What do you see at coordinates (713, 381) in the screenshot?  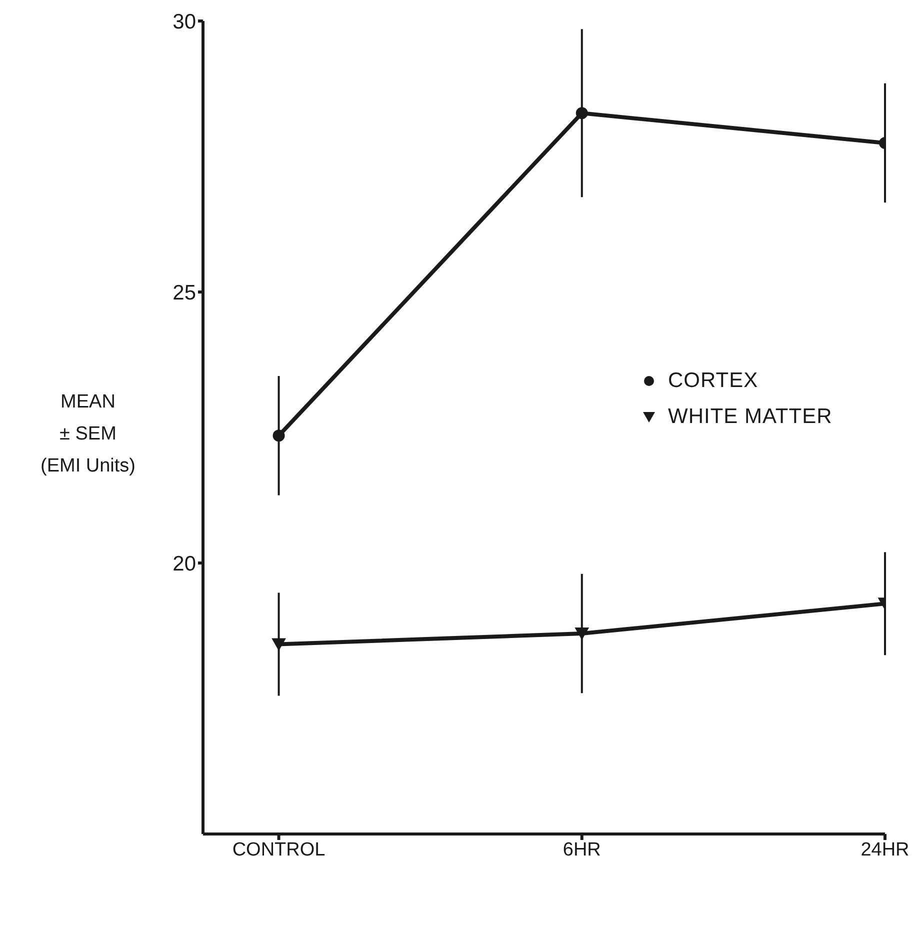 I see `legend-label: CORTEX` at bounding box center [713, 381].